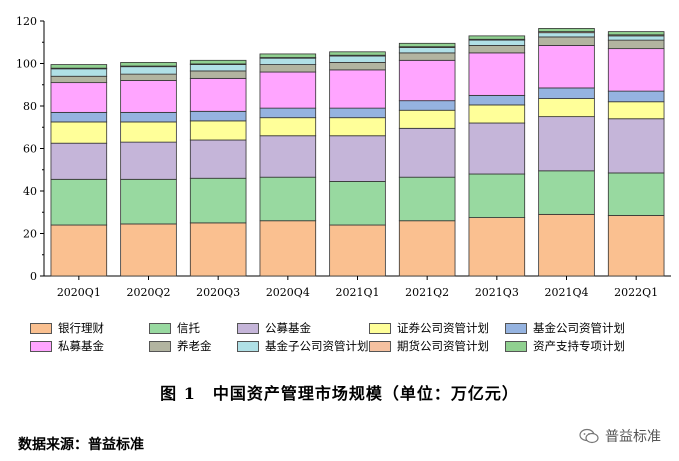 Image resolution: width=679 pixels, height=461 pixels. I want to click on x-tick-label: 2021Q2, so click(427, 292).